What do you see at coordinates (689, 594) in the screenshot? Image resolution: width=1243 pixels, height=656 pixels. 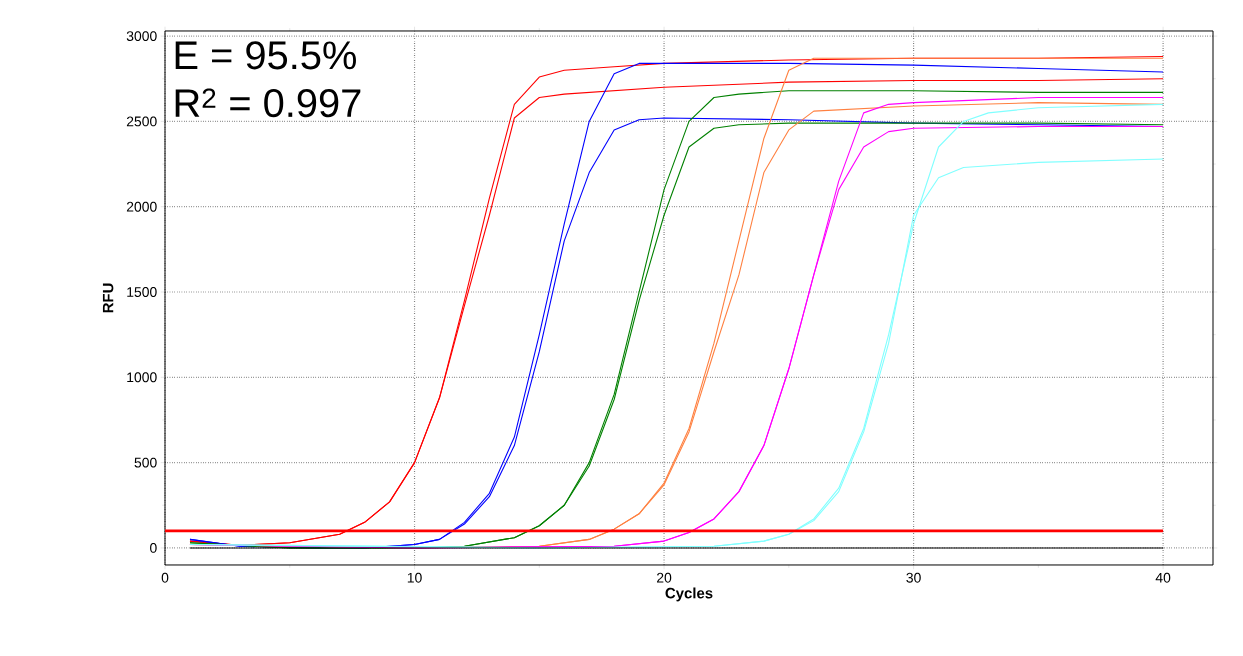 I see `x-axis-title: Cycles` at bounding box center [689, 594].